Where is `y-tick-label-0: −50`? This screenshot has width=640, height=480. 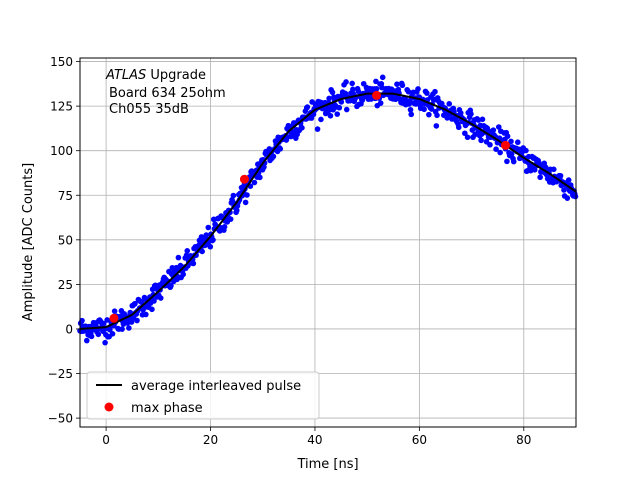 y-tick-label-0: −50 is located at coordinates (60, 419).